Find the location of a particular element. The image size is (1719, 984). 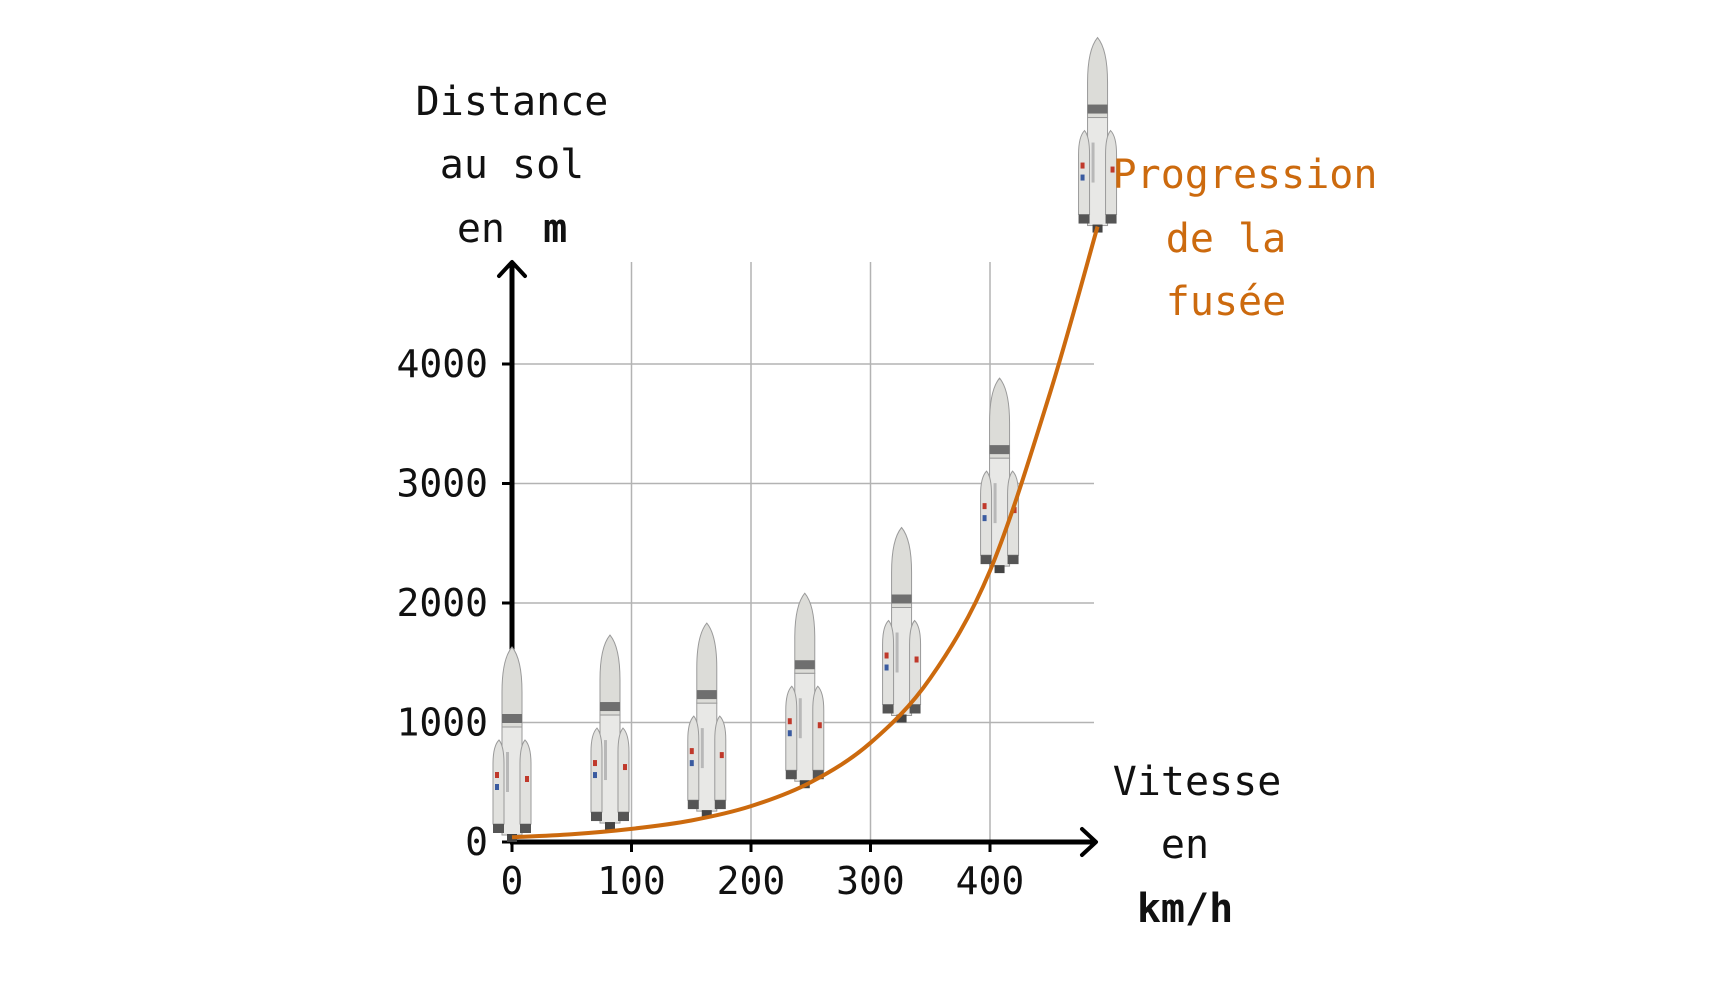

y-axis-label-line1: Distance is located at coordinates (512, 102).